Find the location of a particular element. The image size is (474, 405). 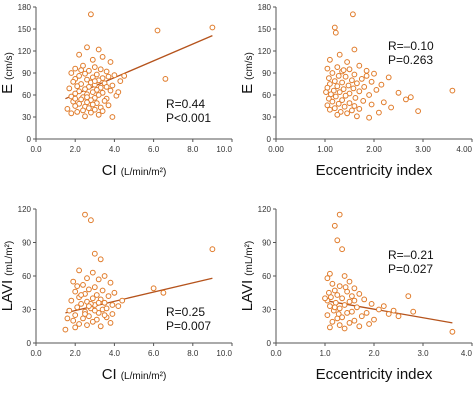

stat-label: P=0.007 is located at coordinates (188, 326).